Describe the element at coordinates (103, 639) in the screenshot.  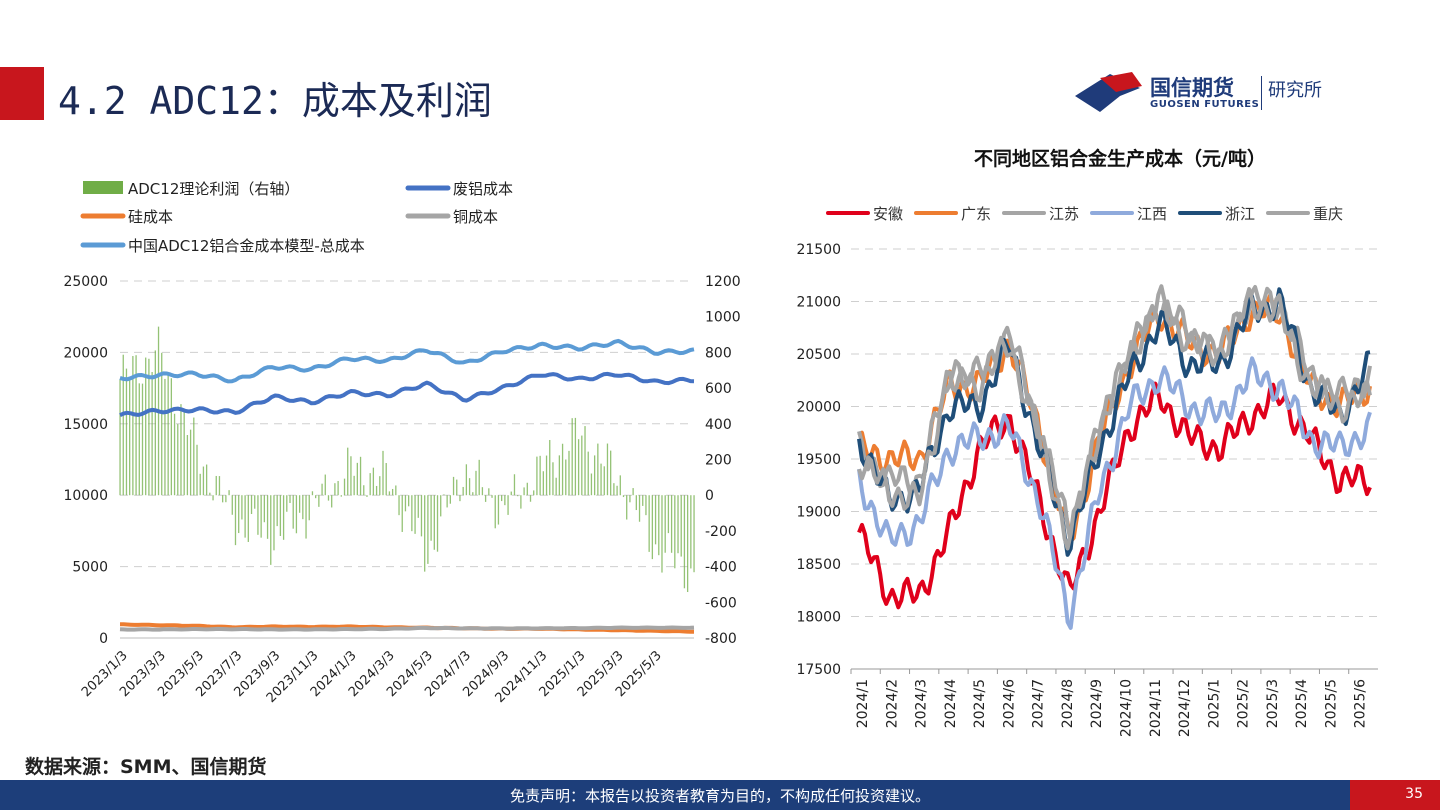
I see `y-left-tick: 0` at that location.